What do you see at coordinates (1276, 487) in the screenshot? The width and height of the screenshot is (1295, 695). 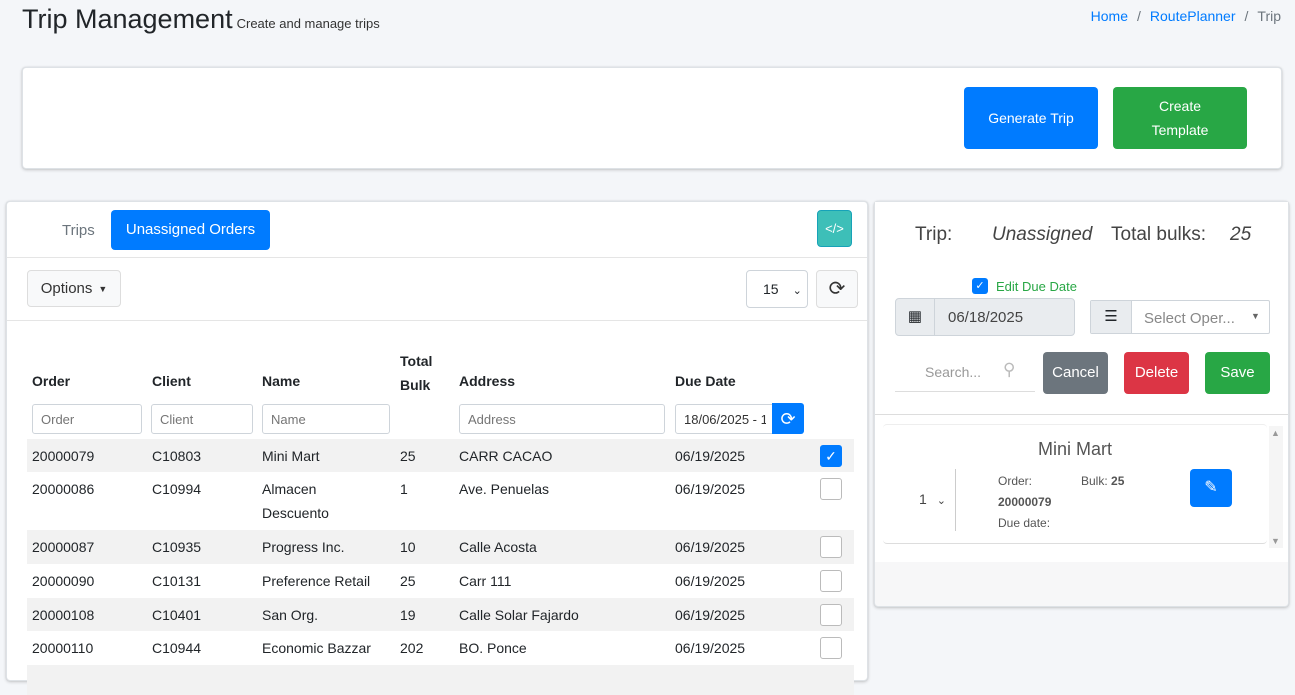 I see `scrollbar: ▲ ▼` at bounding box center [1276, 487].